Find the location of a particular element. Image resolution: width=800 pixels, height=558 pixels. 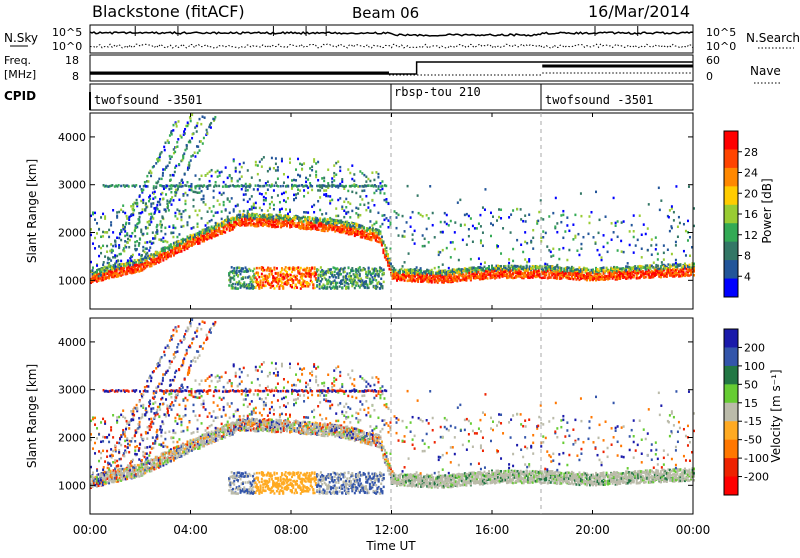

noise-panel: N.Sky 10^5 10^0 10^5 10^0 N.Search is located at coordinates (402, 39).